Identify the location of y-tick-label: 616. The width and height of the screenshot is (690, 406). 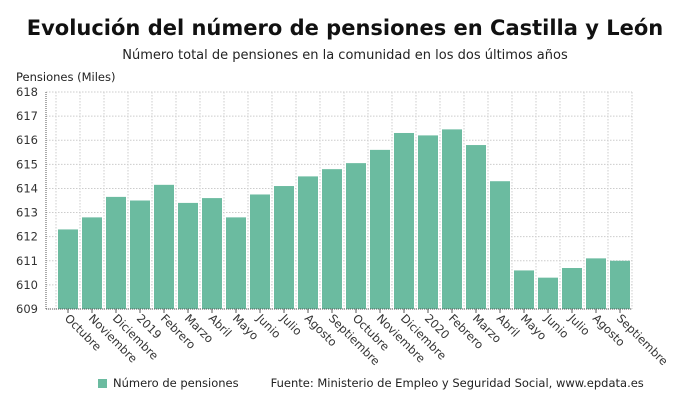
(27, 140).